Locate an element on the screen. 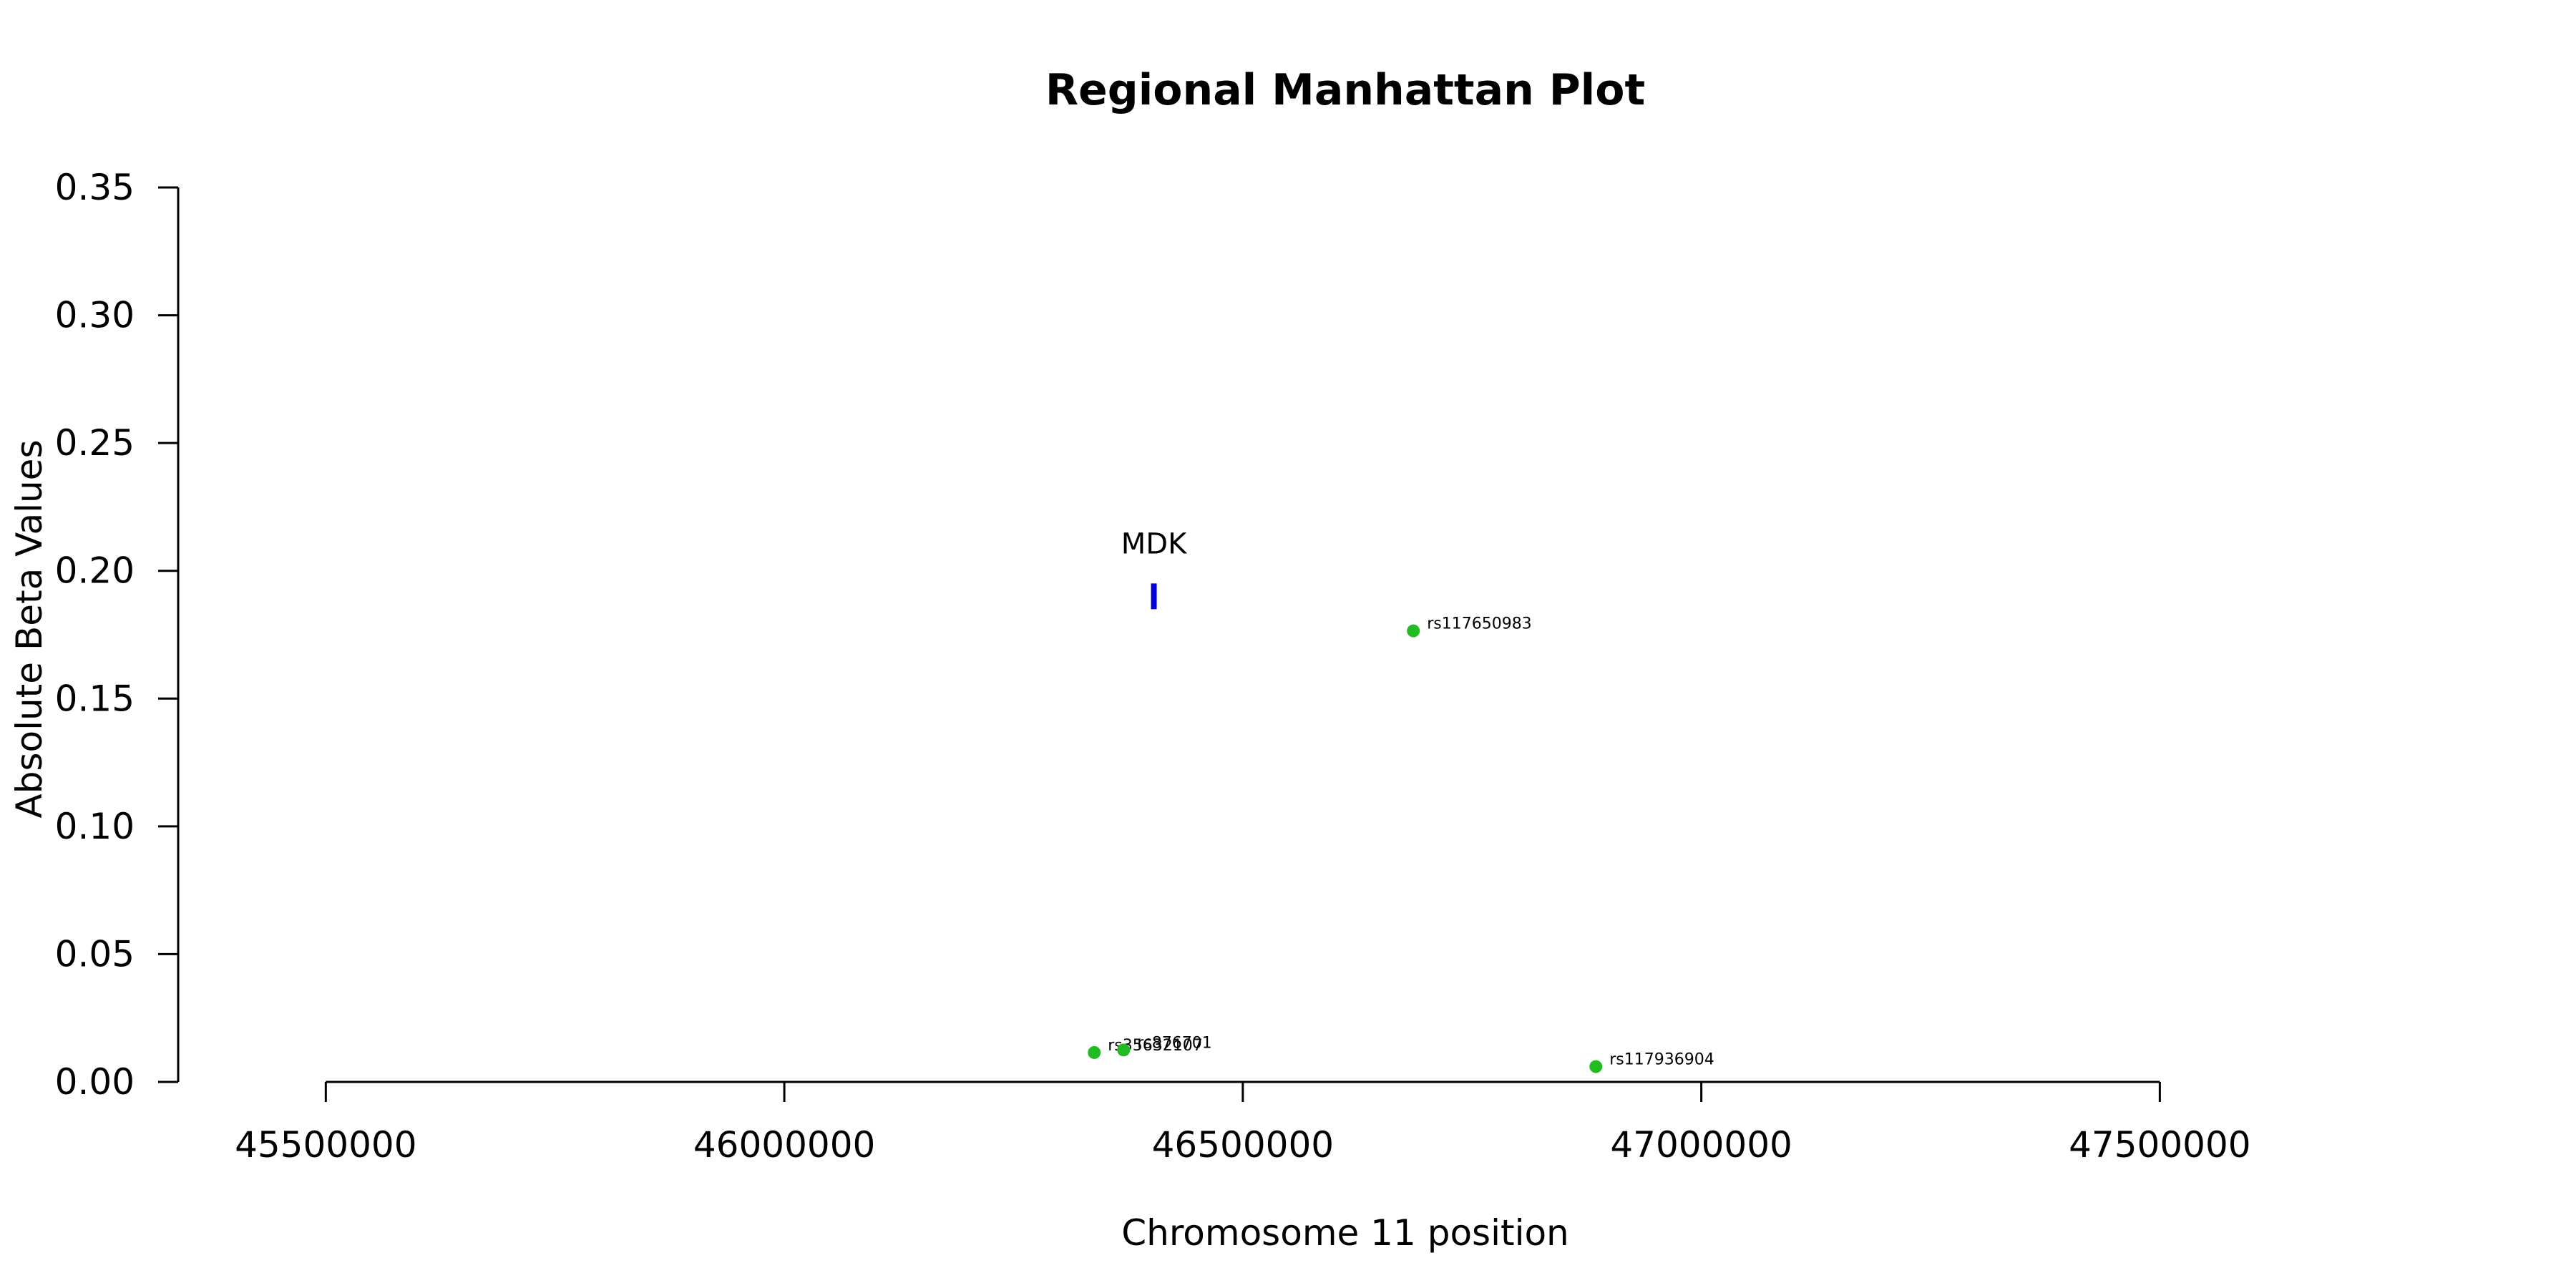 The width and height of the screenshot is (2576, 1288). y-tick-label: 0.10 is located at coordinates (95, 826).